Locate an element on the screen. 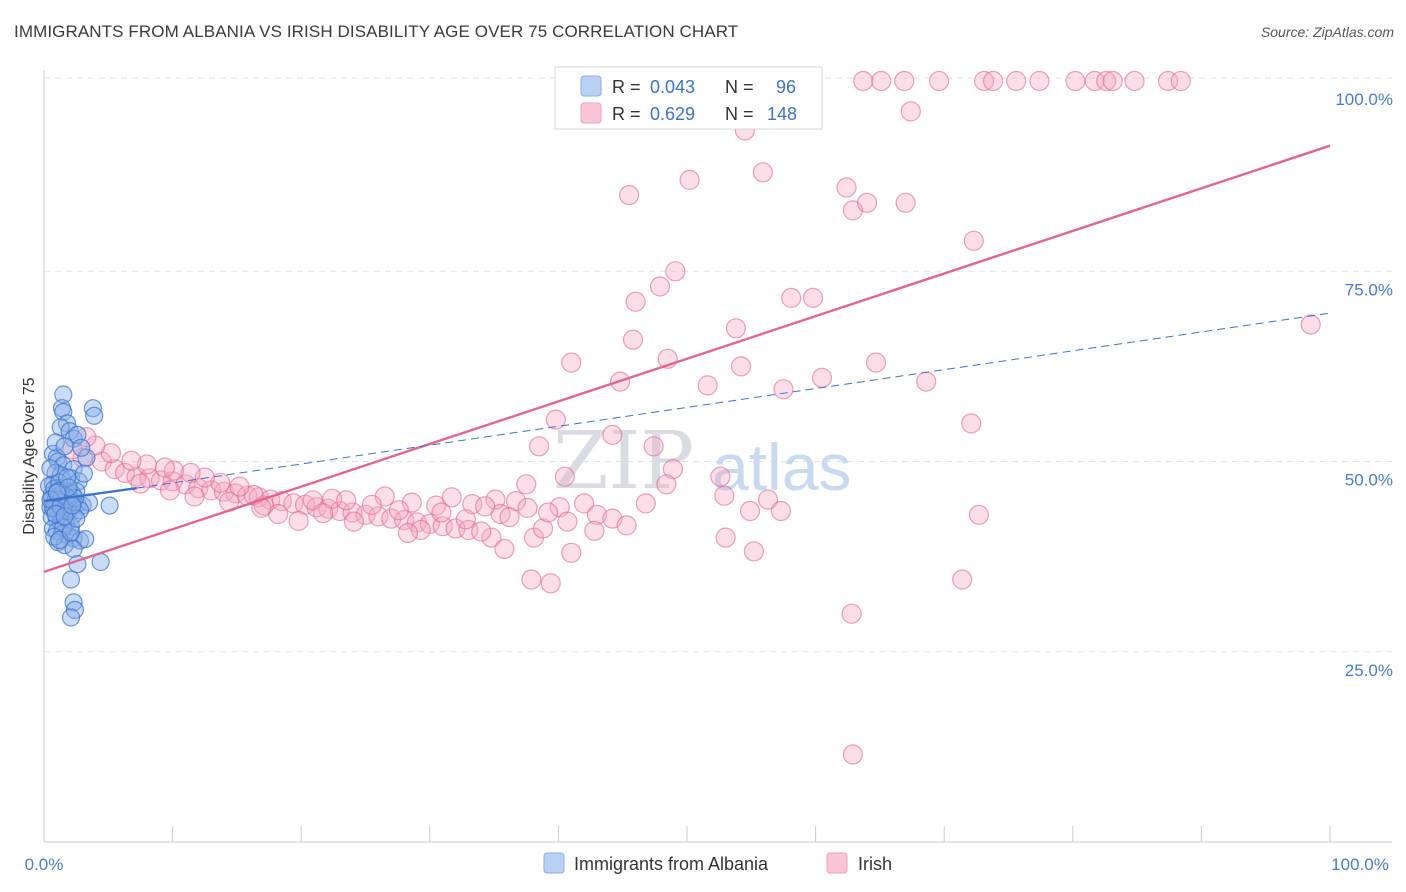 This screenshot has width=1406, height=892. y-tick-label-50: 50.0% is located at coordinates (1369, 480).